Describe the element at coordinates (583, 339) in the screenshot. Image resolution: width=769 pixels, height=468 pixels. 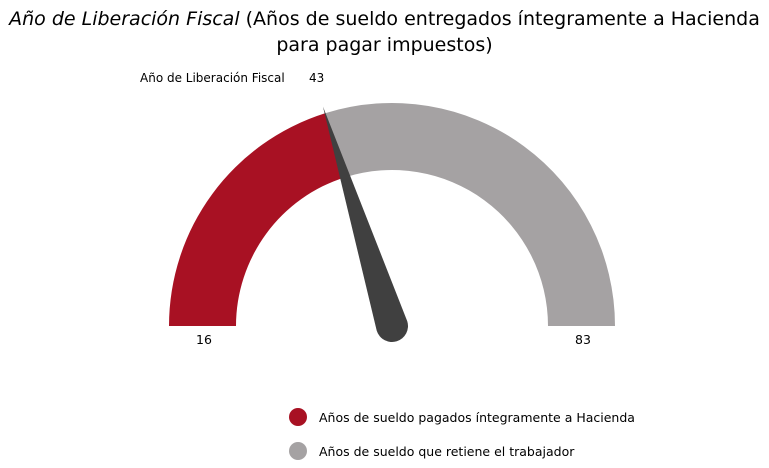
I see `gauge-max-label: 83` at that location.